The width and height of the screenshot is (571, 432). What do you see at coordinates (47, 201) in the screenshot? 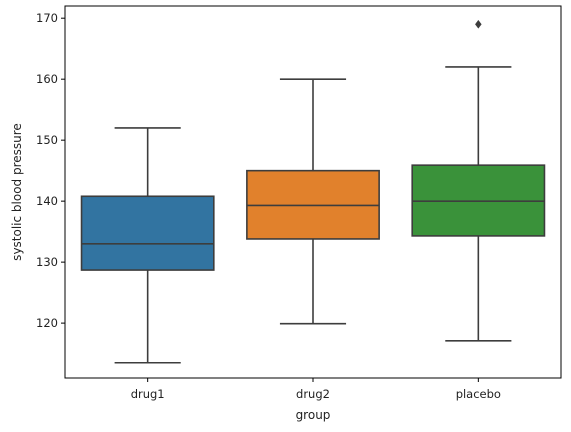
I see `y-tick-label: 140` at bounding box center [47, 201].